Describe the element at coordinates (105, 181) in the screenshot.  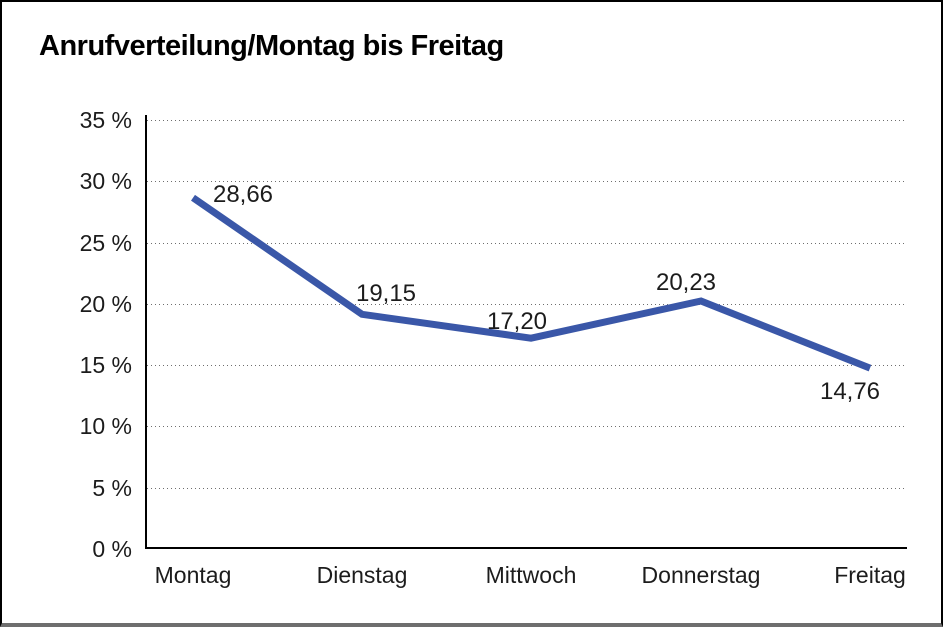
I see `y-axis-tick-label: 30 %` at that location.